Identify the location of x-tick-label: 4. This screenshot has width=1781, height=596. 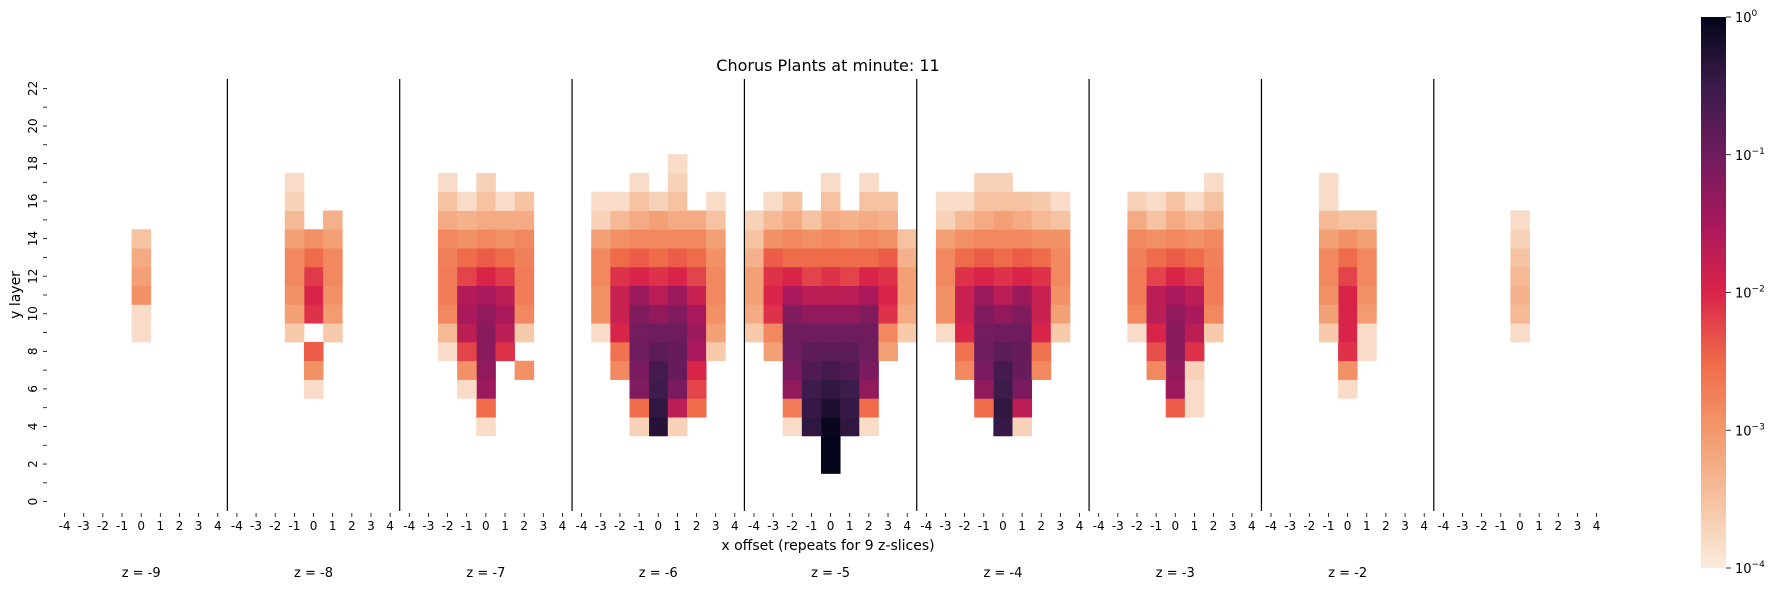
(563, 526).